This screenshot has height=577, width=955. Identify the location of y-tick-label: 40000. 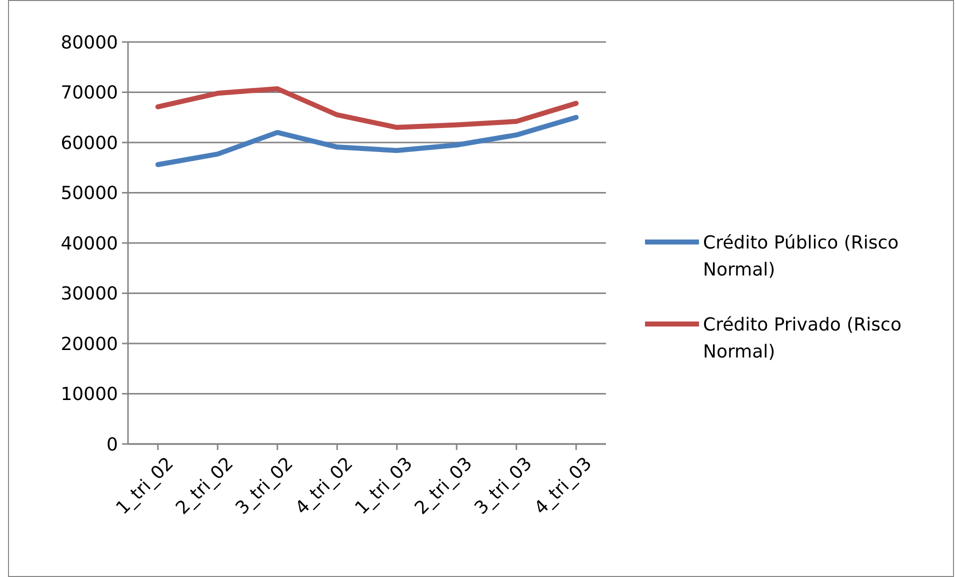
(89, 243).